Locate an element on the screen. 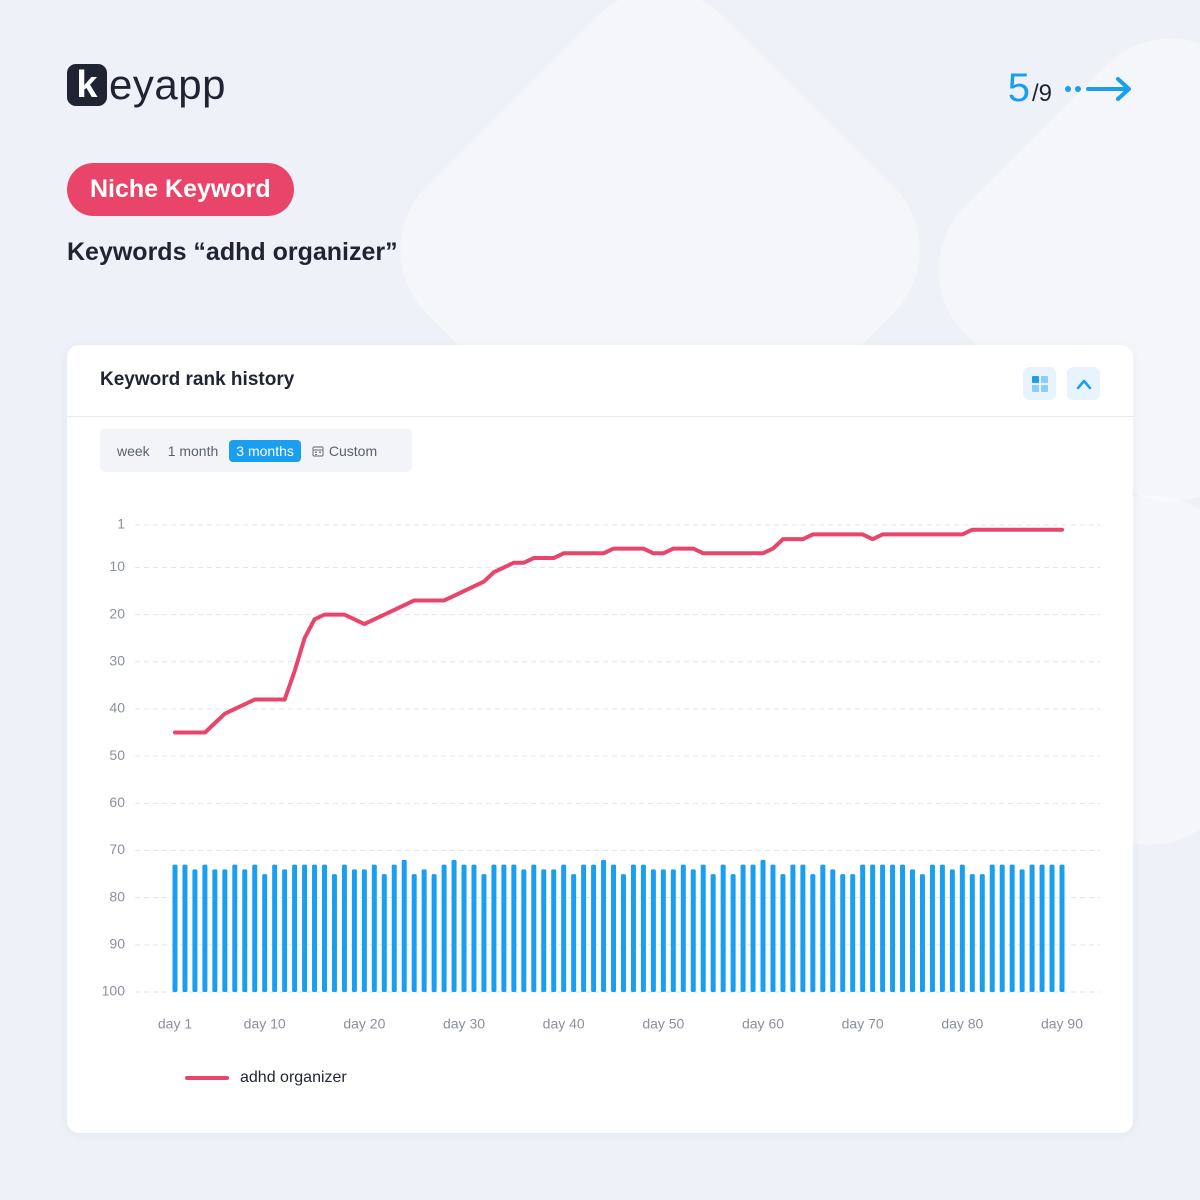 This screenshot has height=1200, width=1200. x-tick-label: day 10 is located at coordinates (265, 1024).